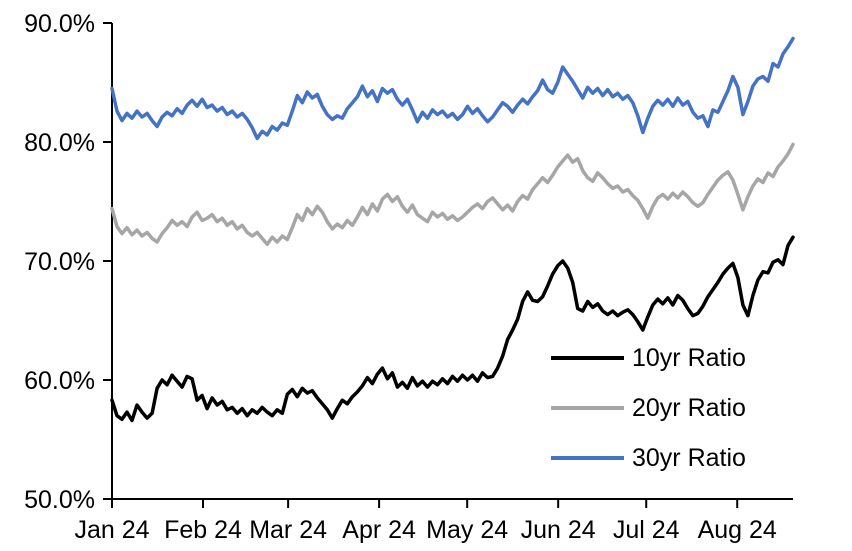 The image size is (852, 551). Describe the element at coordinates (587, 458) in the screenshot. I see `legend-line-swatch-30yr` at that location.